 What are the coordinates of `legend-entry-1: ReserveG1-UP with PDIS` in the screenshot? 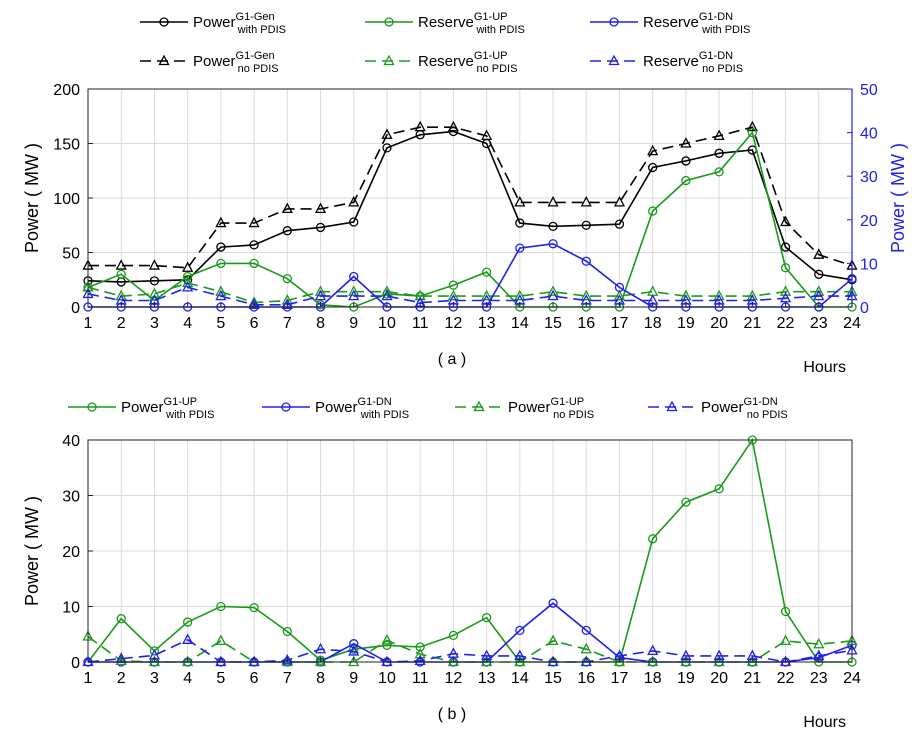 It's located at (445, 23).